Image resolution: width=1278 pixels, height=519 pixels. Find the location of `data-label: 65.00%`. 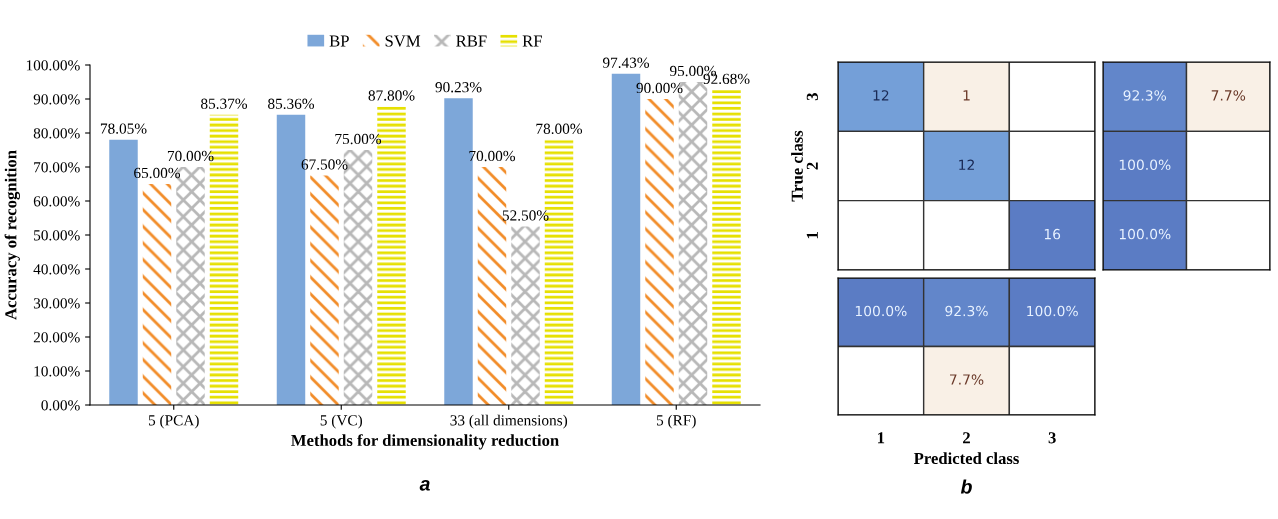

data-label: 65.00% is located at coordinates (157, 173).